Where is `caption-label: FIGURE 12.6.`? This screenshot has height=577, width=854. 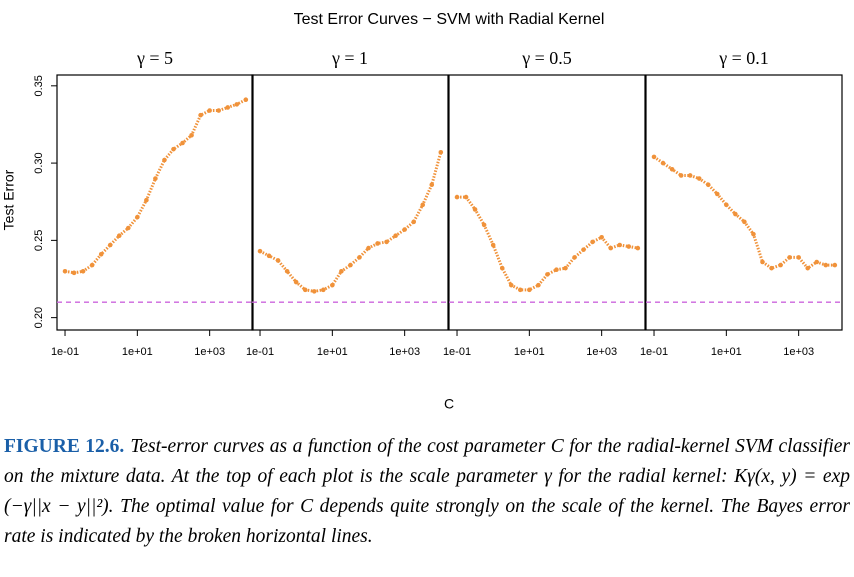 caption-label: FIGURE 12.6. is located at coordinates (64, 446).